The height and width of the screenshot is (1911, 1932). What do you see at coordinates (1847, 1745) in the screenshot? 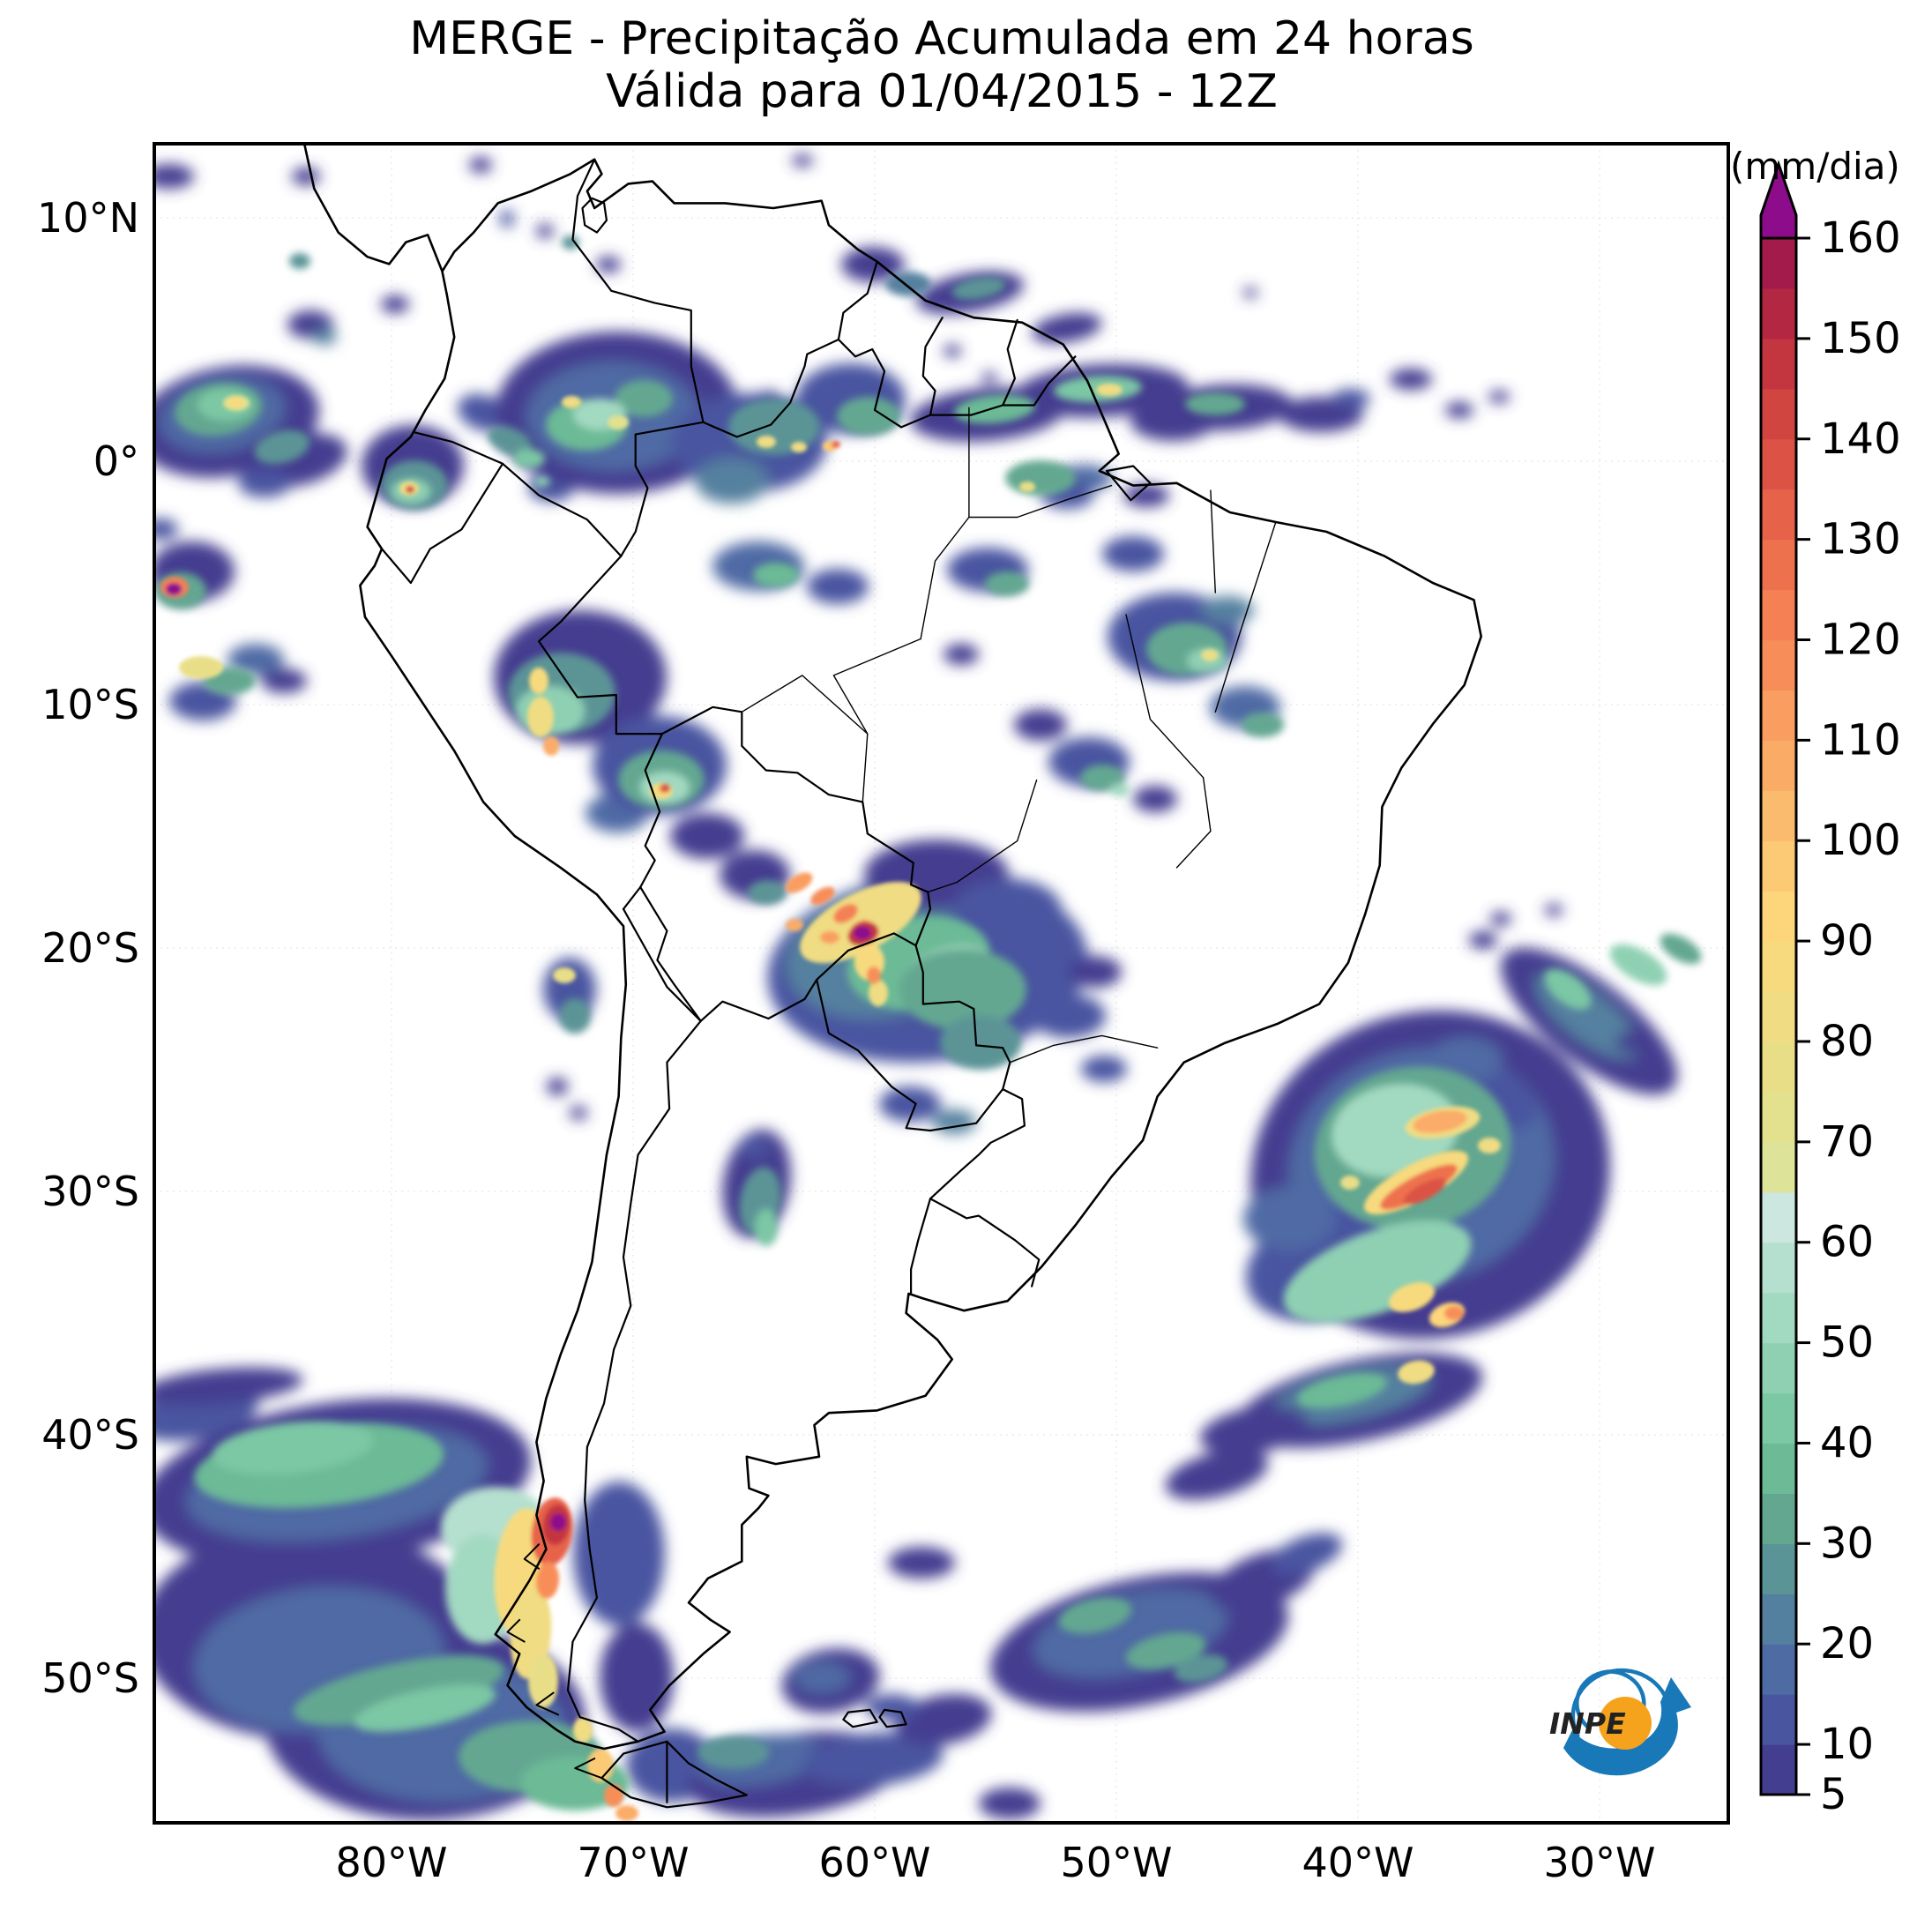
I see `svg-text: 10` at bounding box center [1847, 1745].